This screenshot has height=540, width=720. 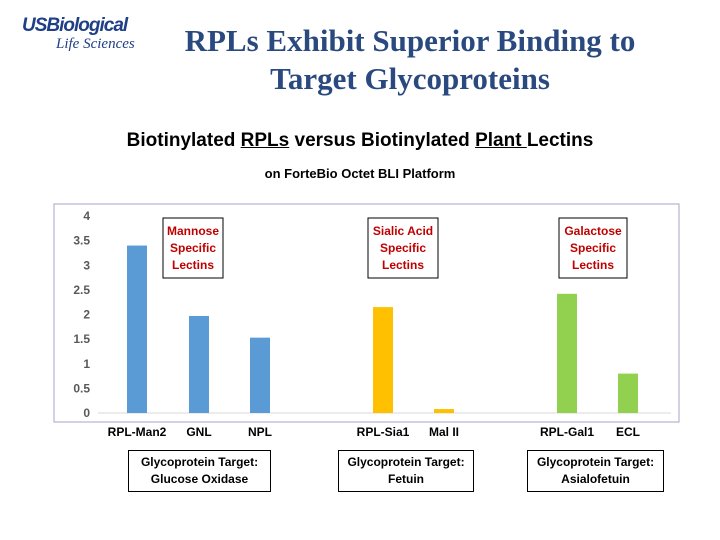 I want to click on y-tick-label: 0, so click(x=86, y=413).